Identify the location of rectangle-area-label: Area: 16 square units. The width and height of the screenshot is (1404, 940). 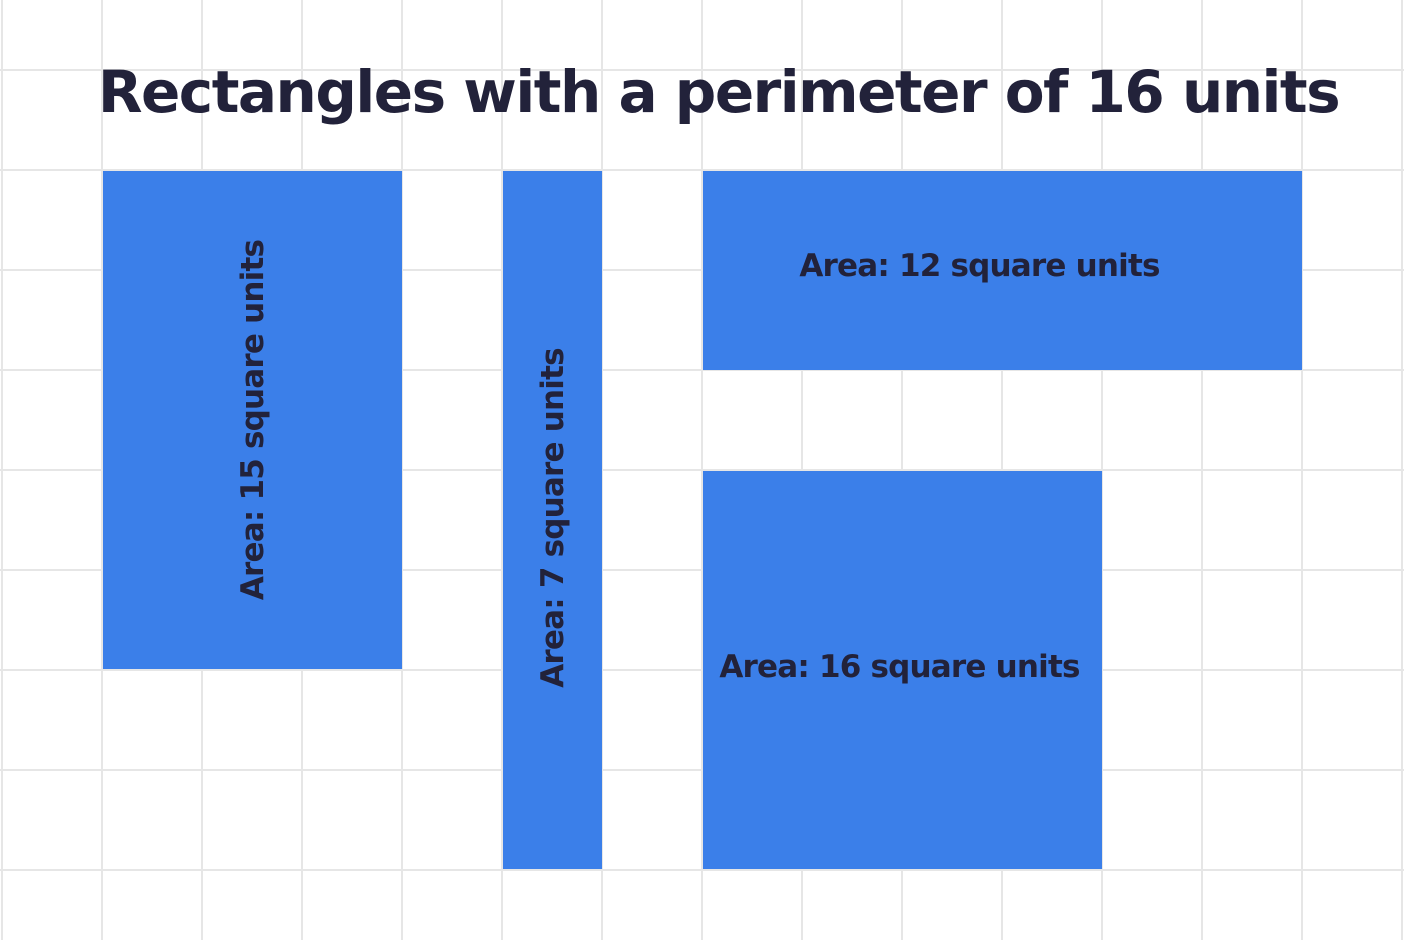
(899, 667).